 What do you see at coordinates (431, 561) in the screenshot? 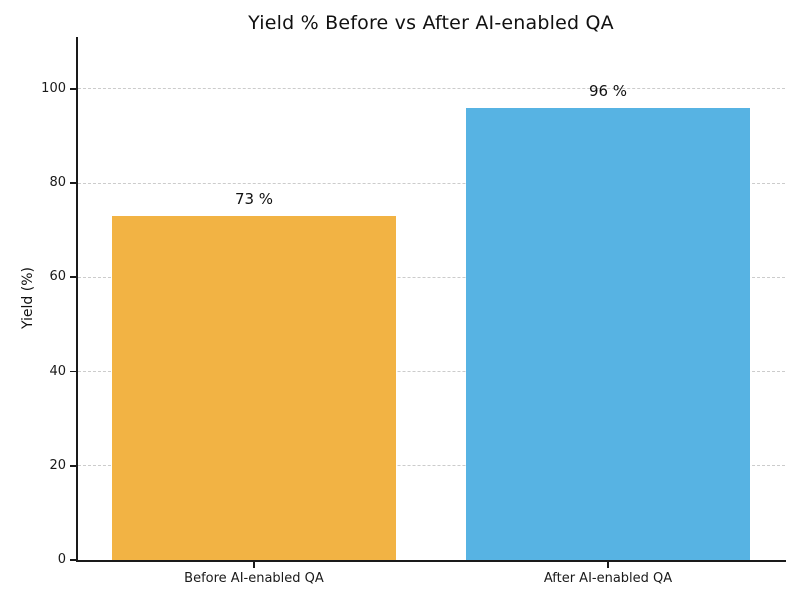
I see `x-axis-spine` at bounding box center [431, 561].